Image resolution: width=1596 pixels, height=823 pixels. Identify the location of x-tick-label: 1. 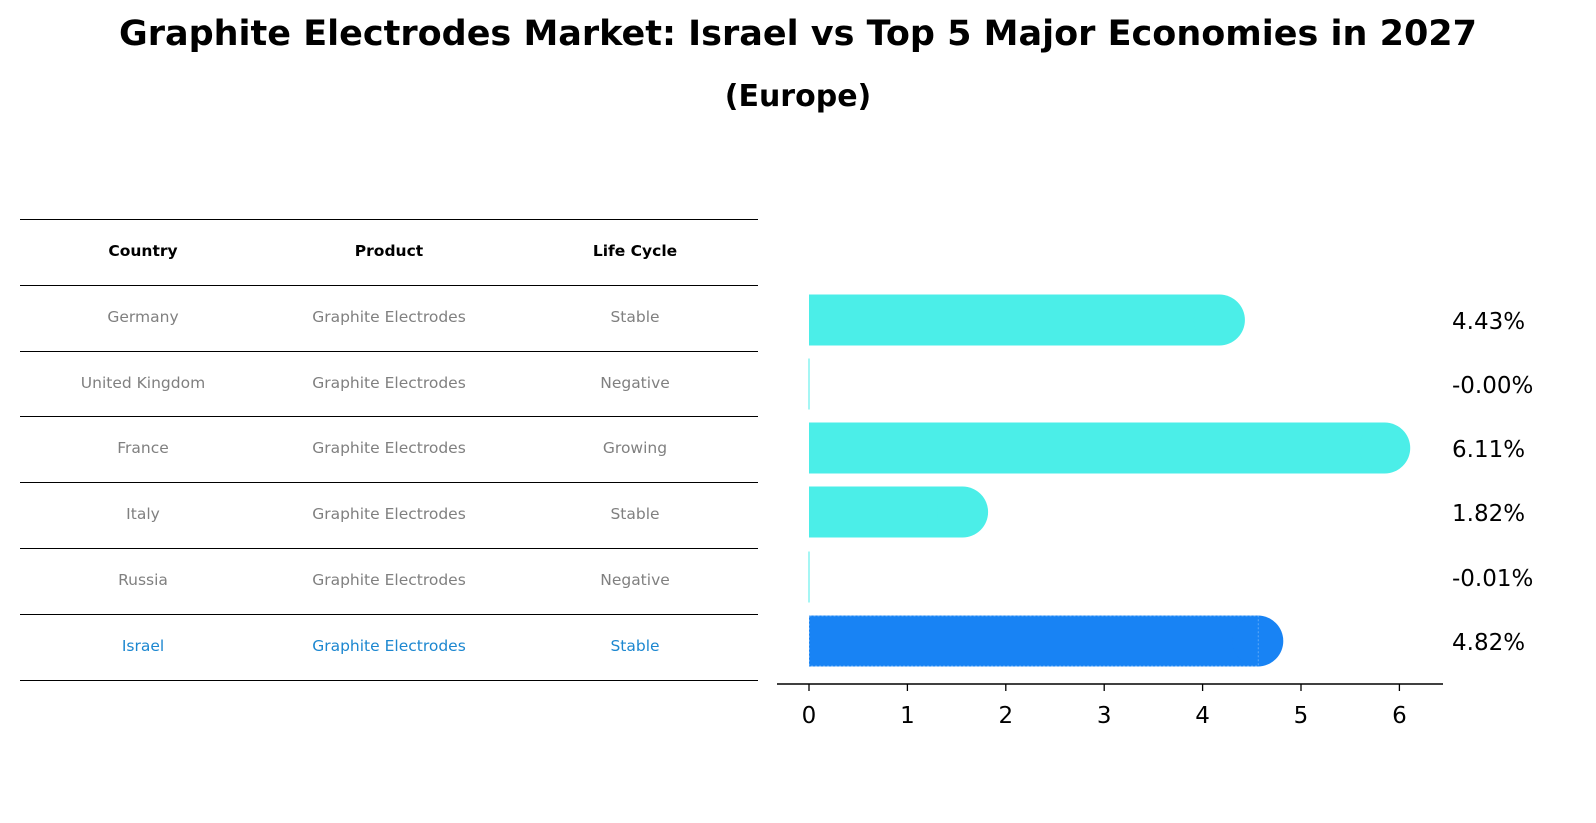
(907, 716).